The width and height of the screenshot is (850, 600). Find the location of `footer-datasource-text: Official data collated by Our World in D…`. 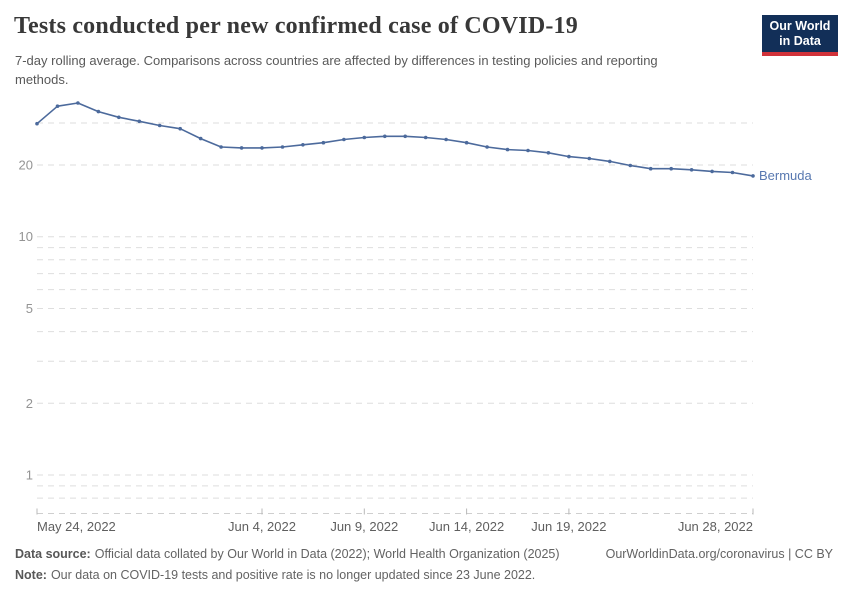

footer-datasource-text: Official data collated by Our World in D… is located at coordinates (327, 554).